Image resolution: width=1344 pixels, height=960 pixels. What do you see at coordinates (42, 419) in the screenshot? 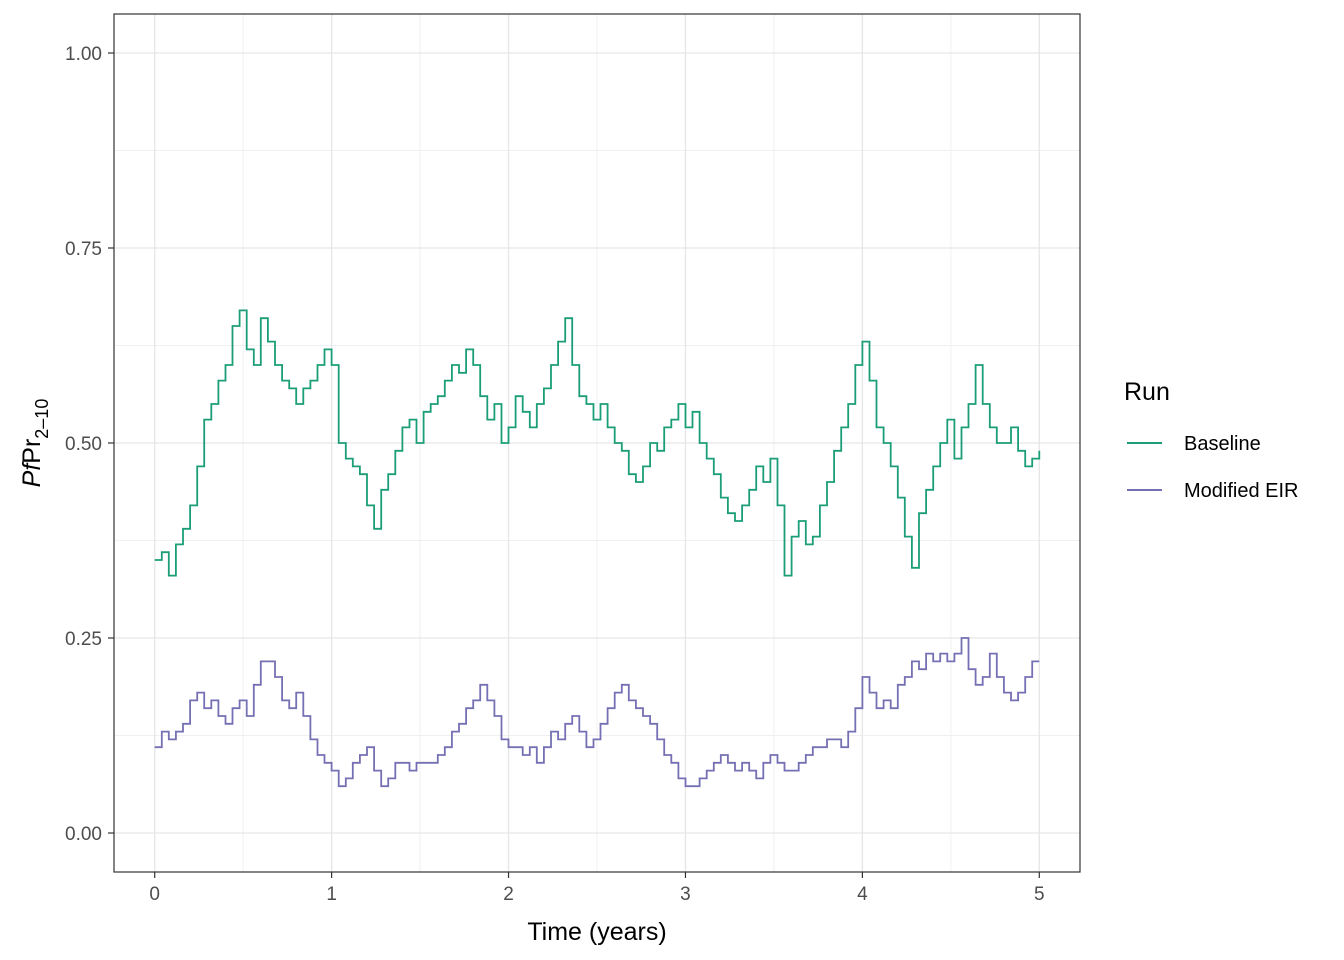
I see `y-axis-title-subscript: 2–10` at bounding box center [42, 419].